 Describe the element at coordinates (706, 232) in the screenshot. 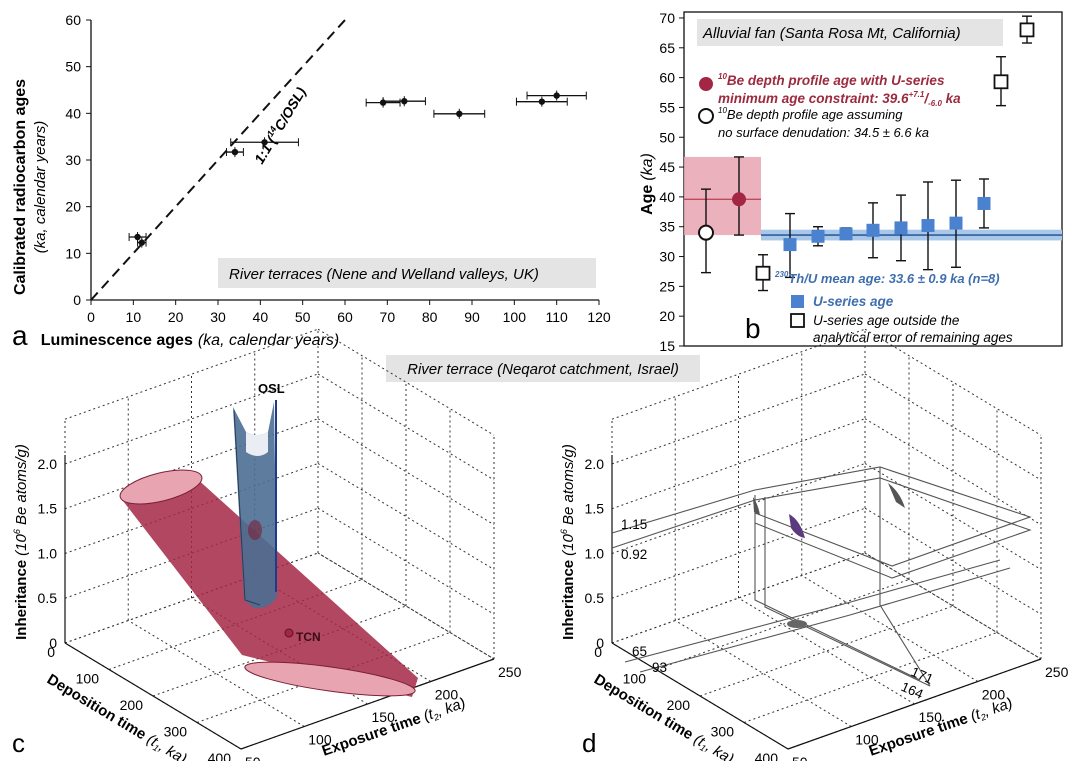

I see `panel-b-be-open-point` at that location.